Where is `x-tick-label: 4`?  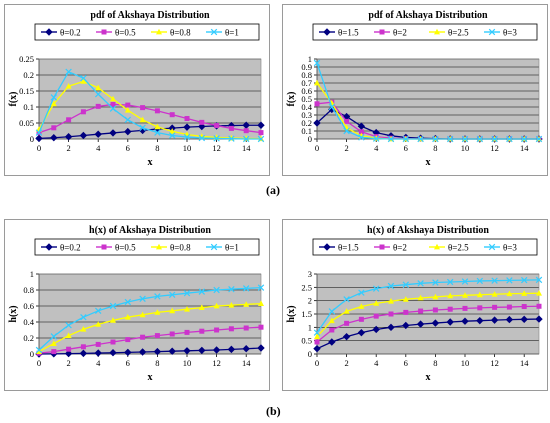
x-tick-label: 4 is located at coordinates (376, 363).